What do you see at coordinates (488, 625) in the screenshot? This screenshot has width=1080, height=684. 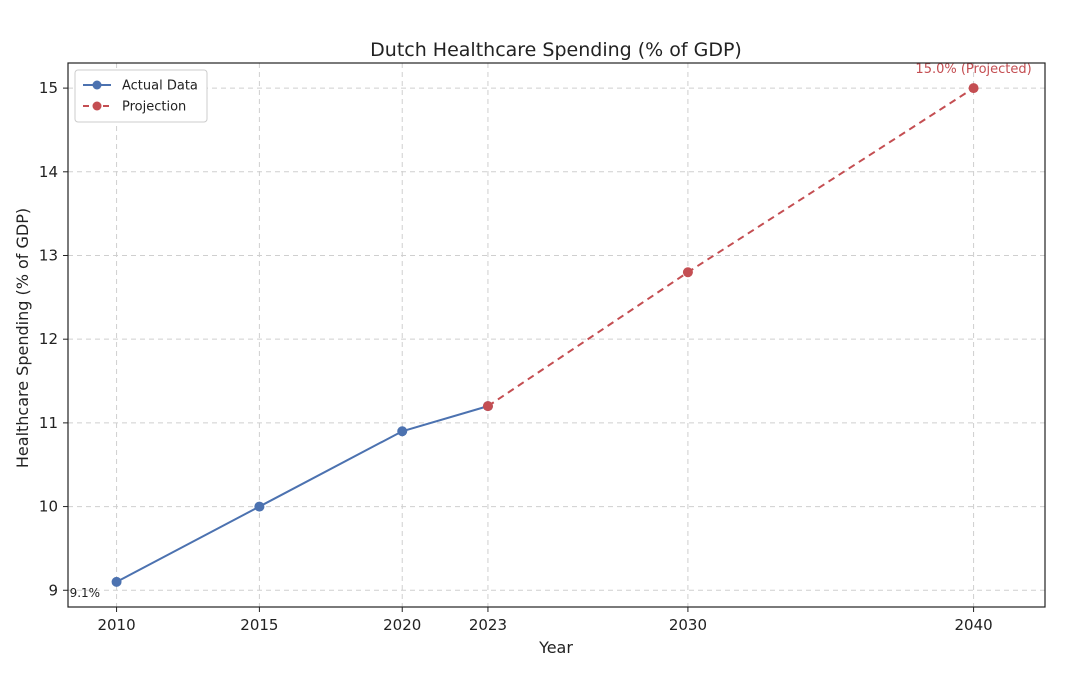 I see `x-tick-label-2023: 2023` at bounding box center [488, 625].